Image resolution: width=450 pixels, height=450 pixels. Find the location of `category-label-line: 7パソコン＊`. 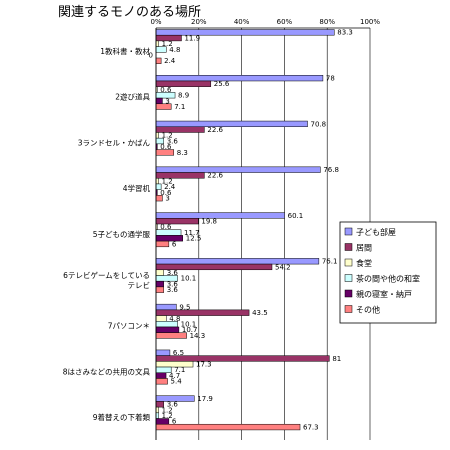

category-label-line: 7パソコン＊ is located at coordinates (129, 326).